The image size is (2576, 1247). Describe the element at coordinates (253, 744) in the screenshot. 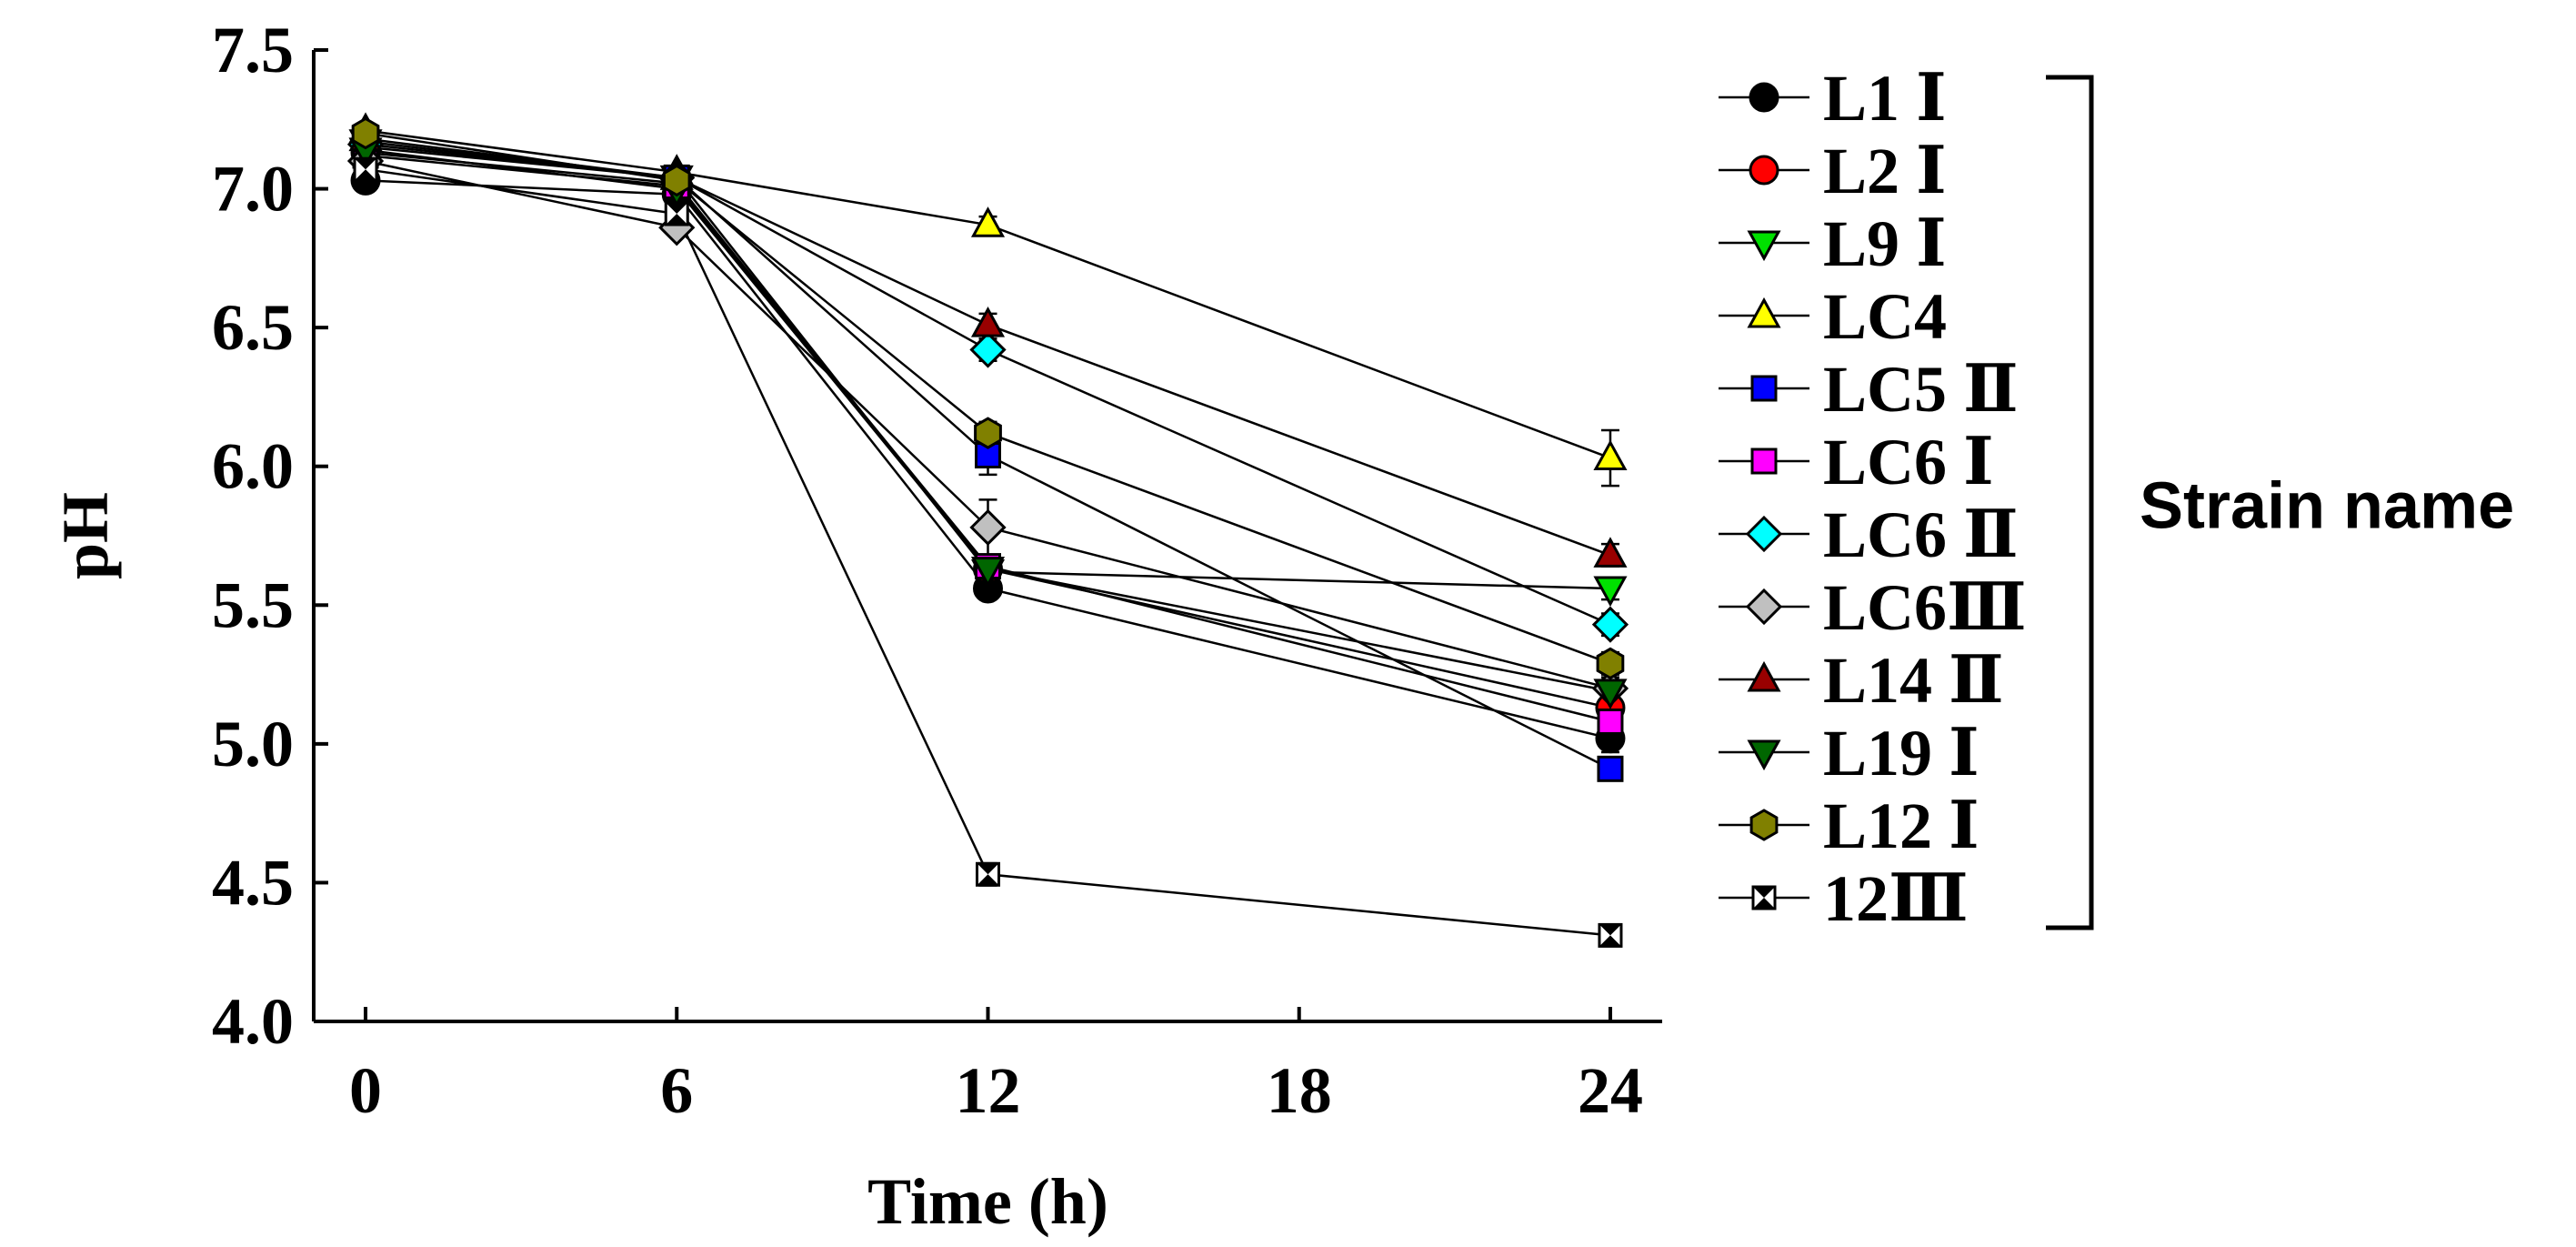

I see `y-tick-label: 5.0` at that location.